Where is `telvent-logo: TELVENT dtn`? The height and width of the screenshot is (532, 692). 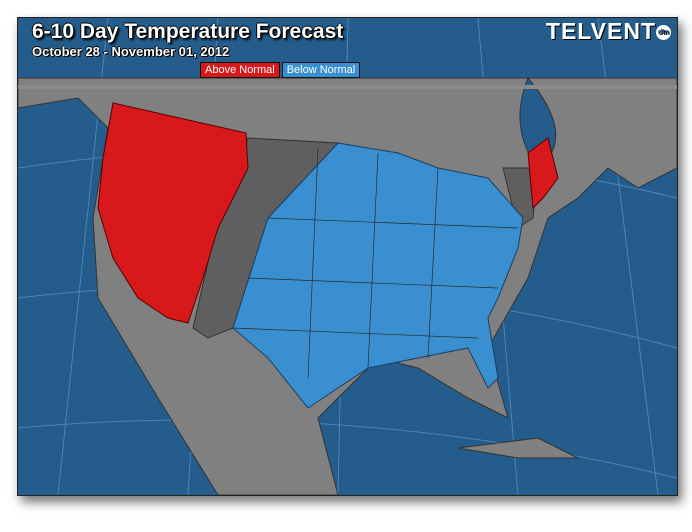 telvent-logo: TELVENT dtn is located at coordinates (608, 31).